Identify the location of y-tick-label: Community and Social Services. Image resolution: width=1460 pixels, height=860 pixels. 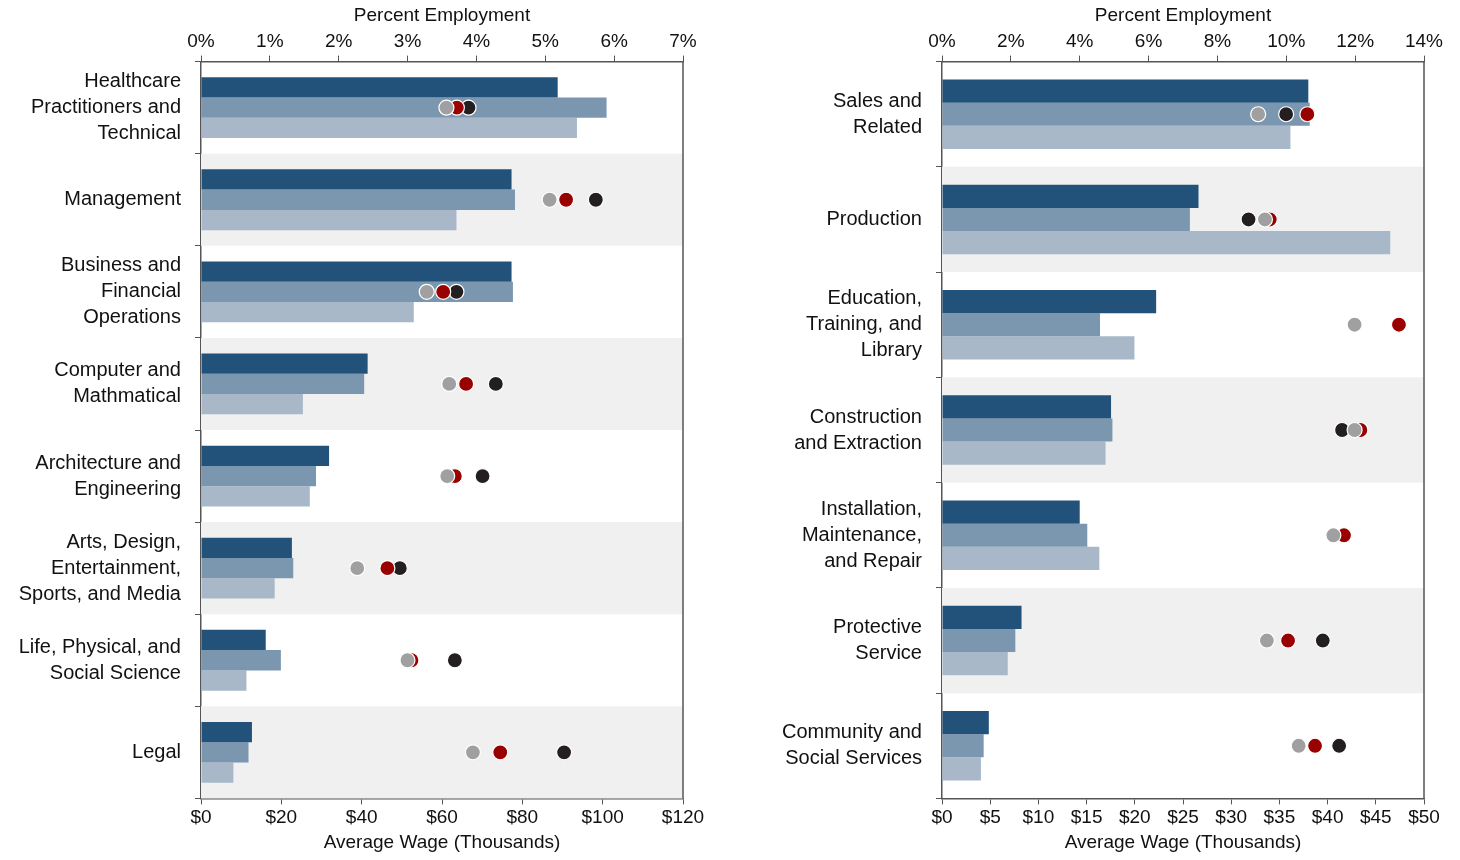
(851, 744).